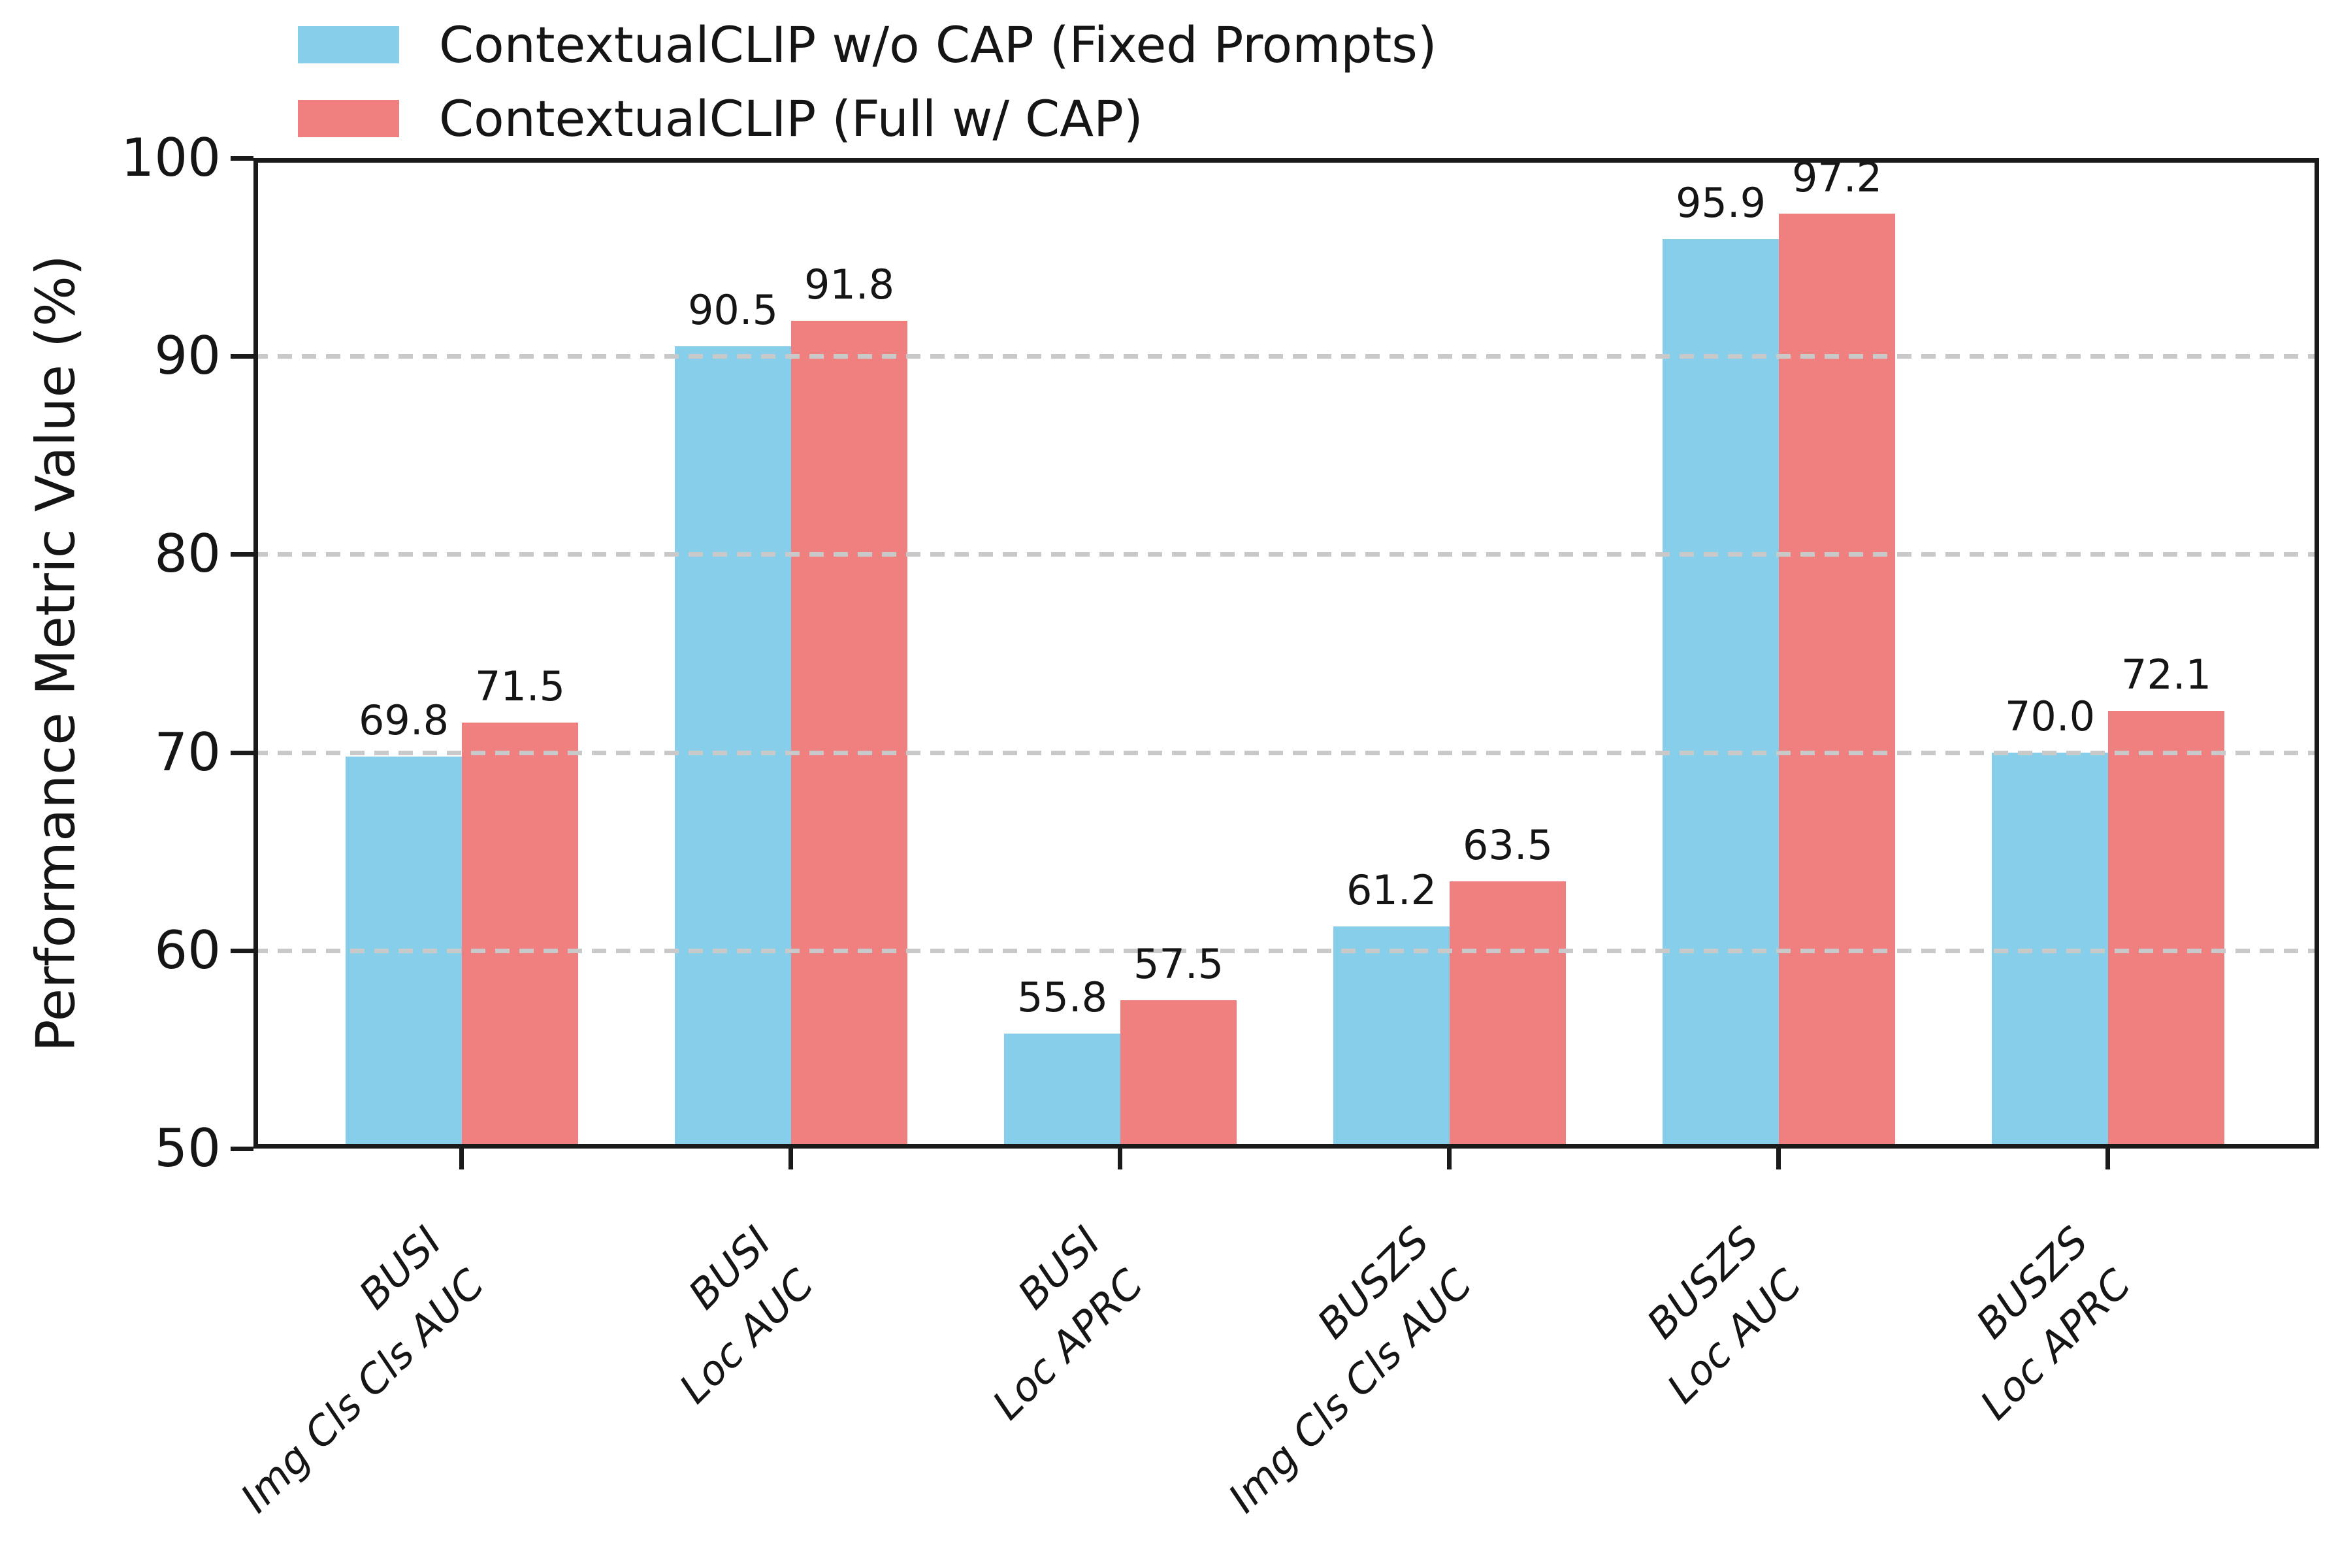  Describe the element at coordinates (1449, 1159) in the screenshot. I see `x-tick-group4` at that location.